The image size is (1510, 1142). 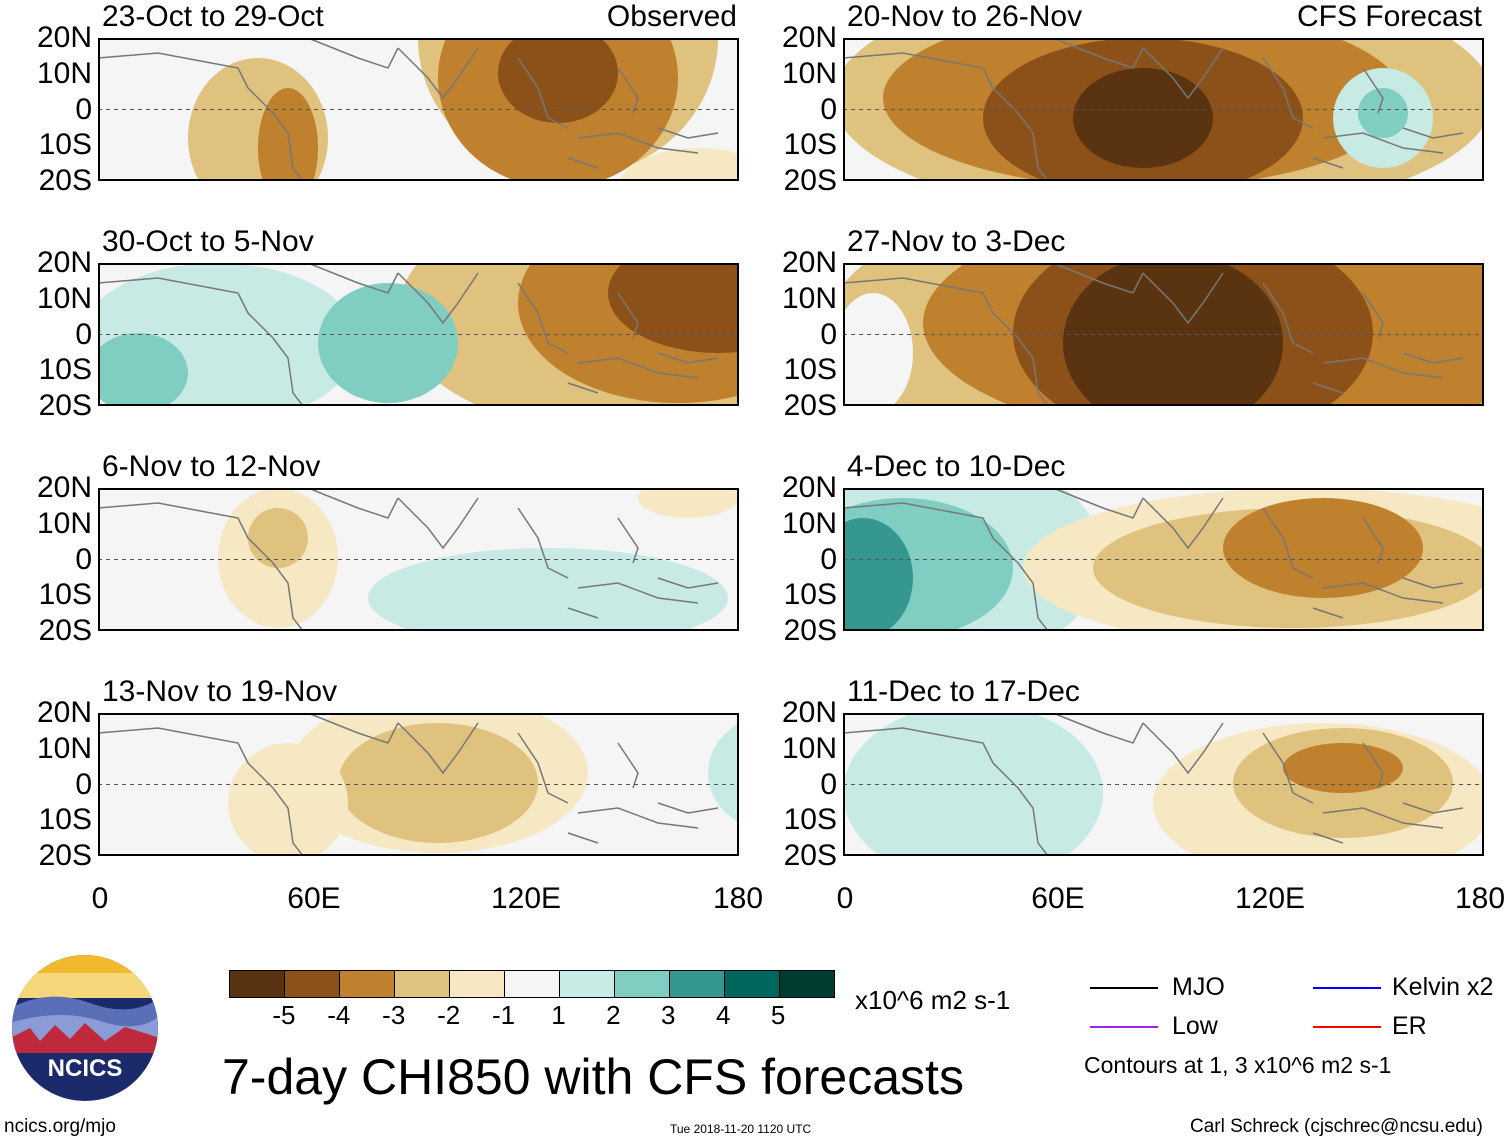 What do you see at coordinates (593, 1077) in the screenshot?
I see `chart-title: 7-day CHI850 with CFS forecasts` at bounding box center [593, 1077].